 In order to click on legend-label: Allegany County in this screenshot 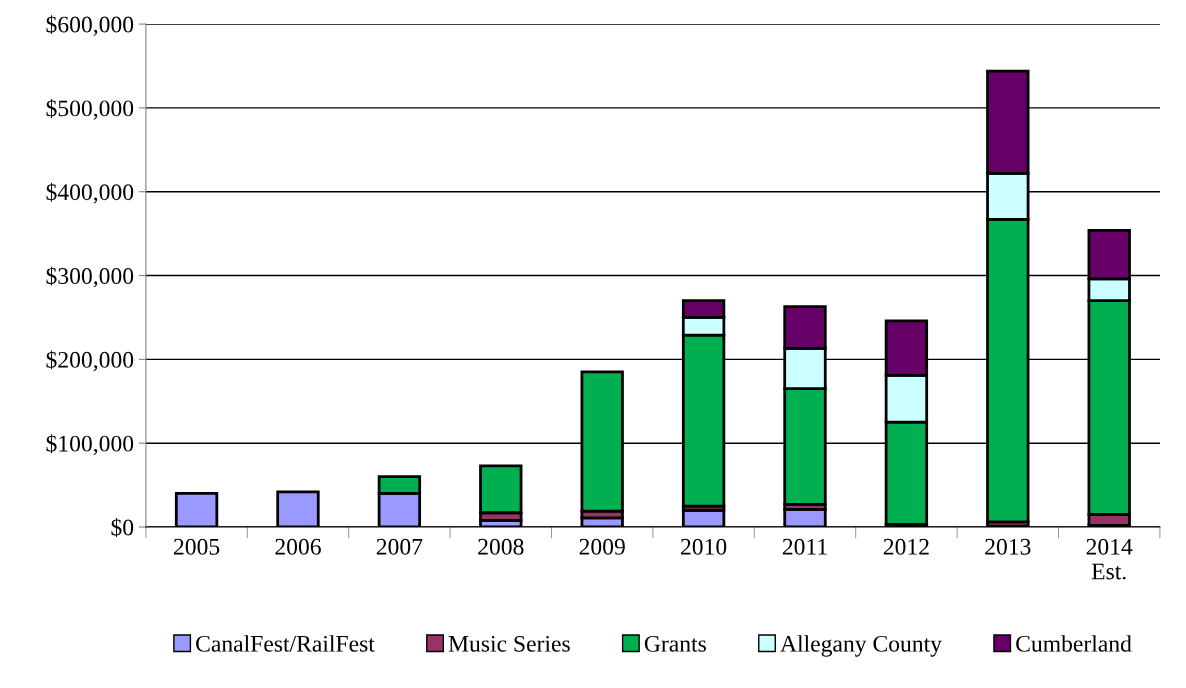, I will do `click(861, 646)`.